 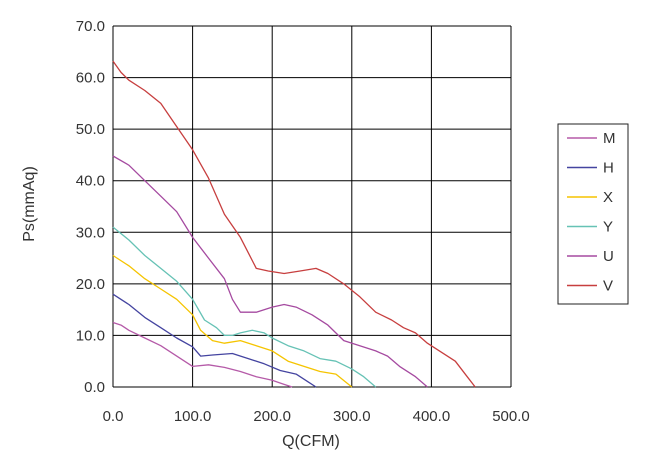 I want to click on legend-label-m: M, so click(x=609, y=138).